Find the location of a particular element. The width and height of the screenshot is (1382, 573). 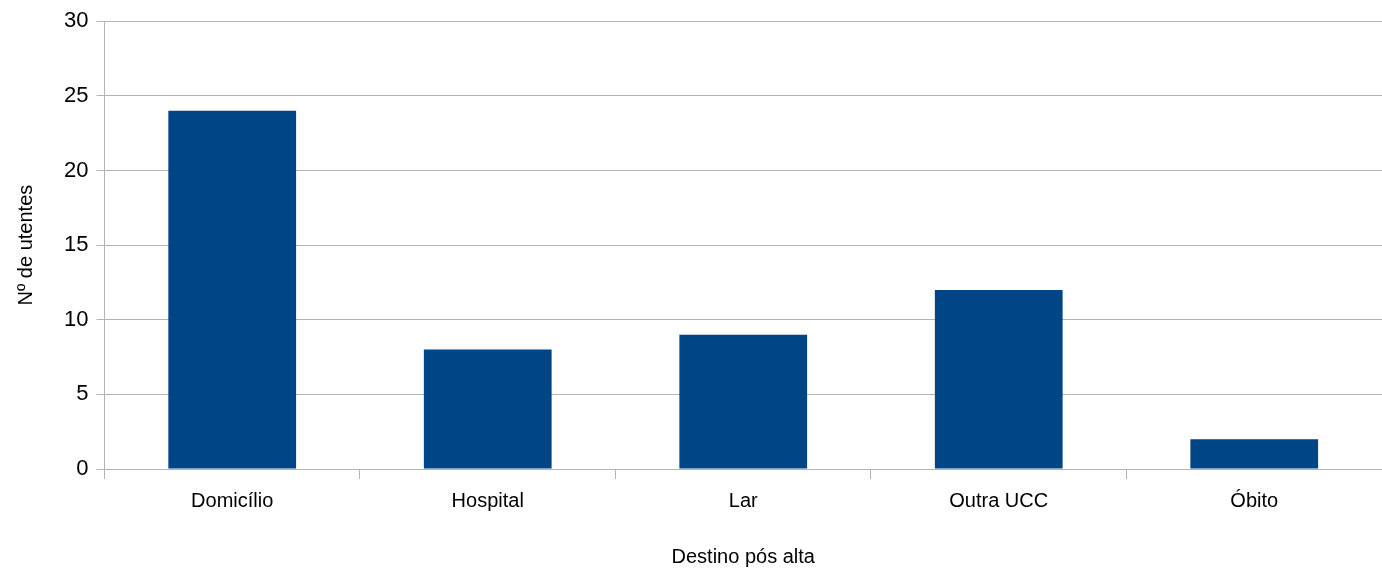

y-tick-label: 10 is located at coordinates (76, 318).